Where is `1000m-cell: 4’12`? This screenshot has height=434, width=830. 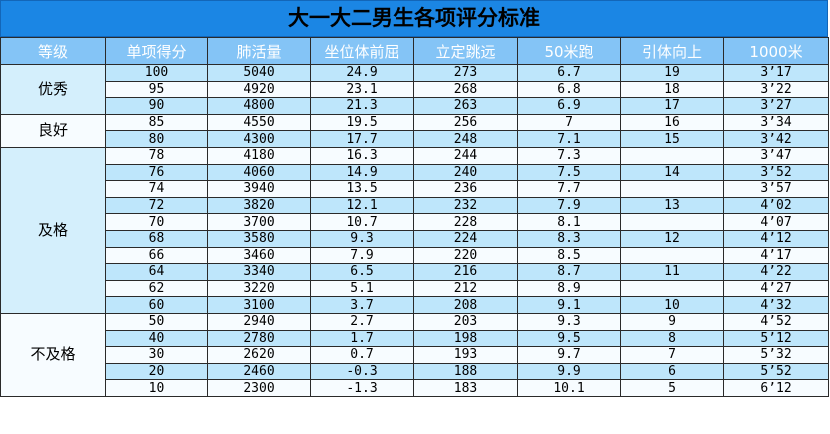 1000m-cell: 4’12 is located at coordinates (776, 238).